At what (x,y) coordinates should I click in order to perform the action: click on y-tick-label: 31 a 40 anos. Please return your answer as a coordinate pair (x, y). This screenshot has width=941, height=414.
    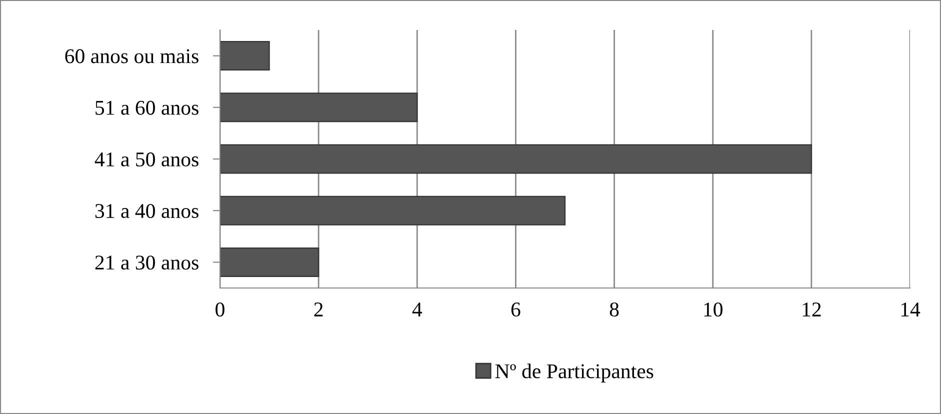
    Looking at the image, I should click on (146, 211).